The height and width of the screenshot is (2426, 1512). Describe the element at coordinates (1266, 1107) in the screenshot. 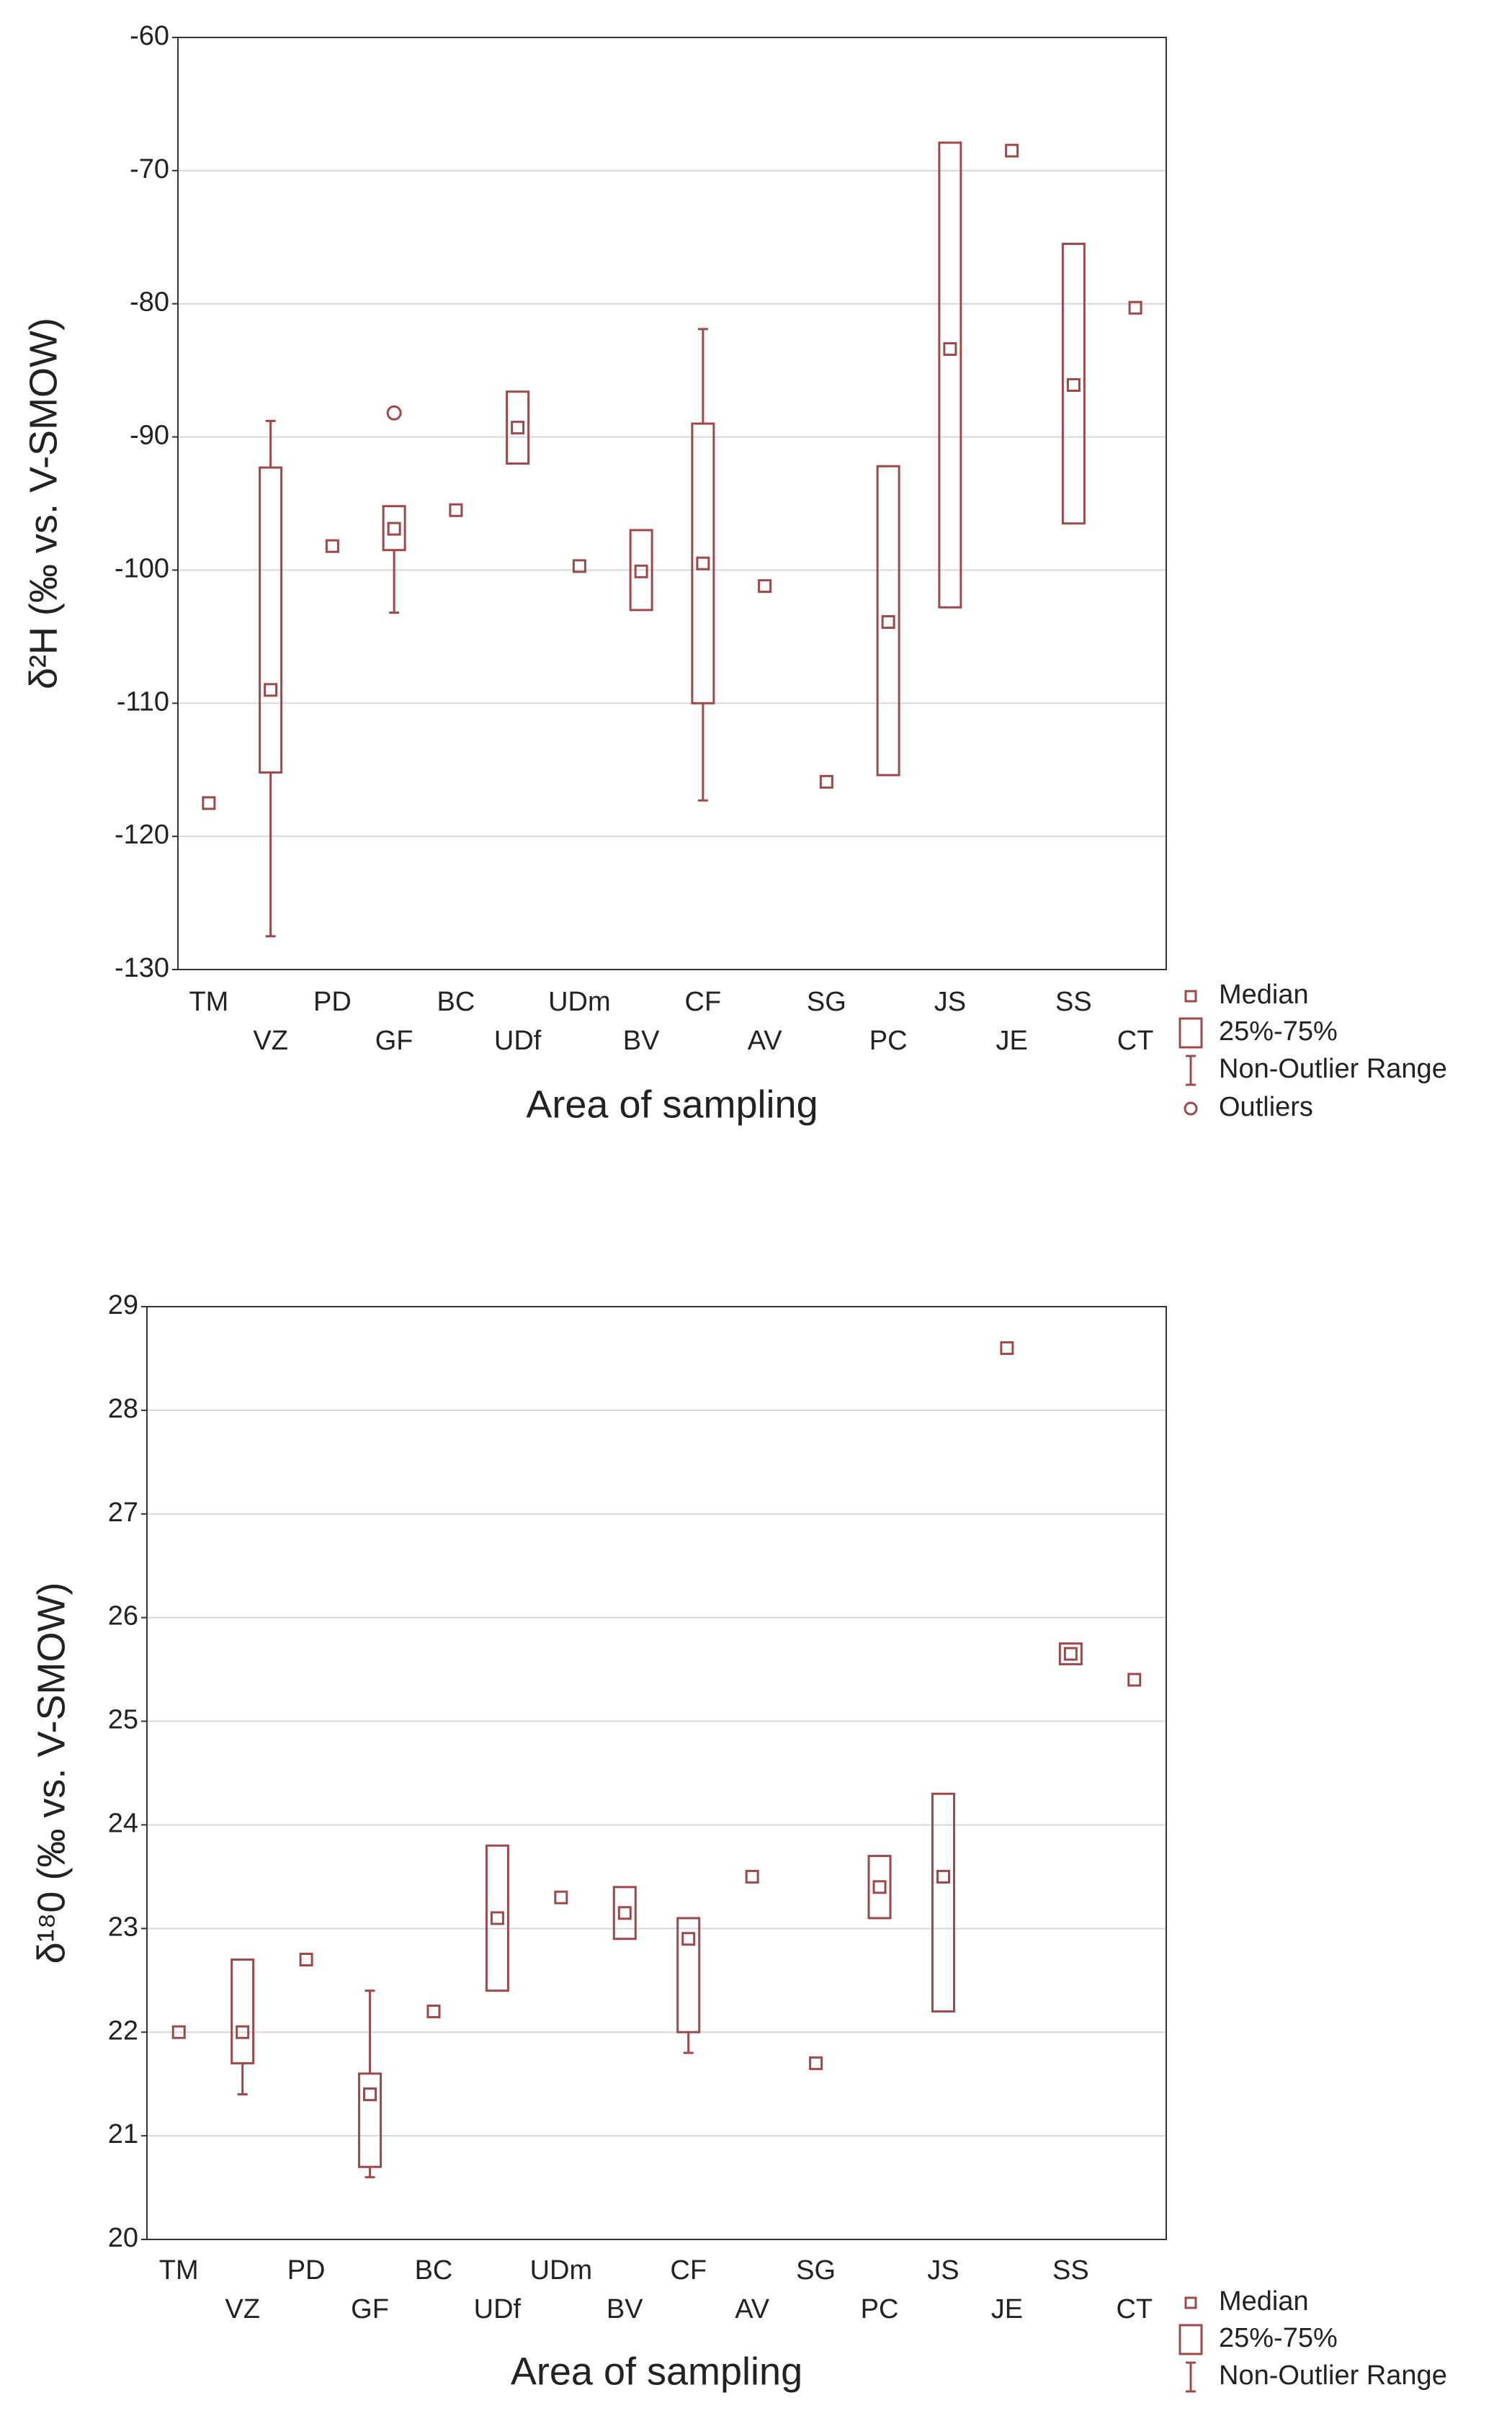

I see `legend-label: Outliers` at that location.